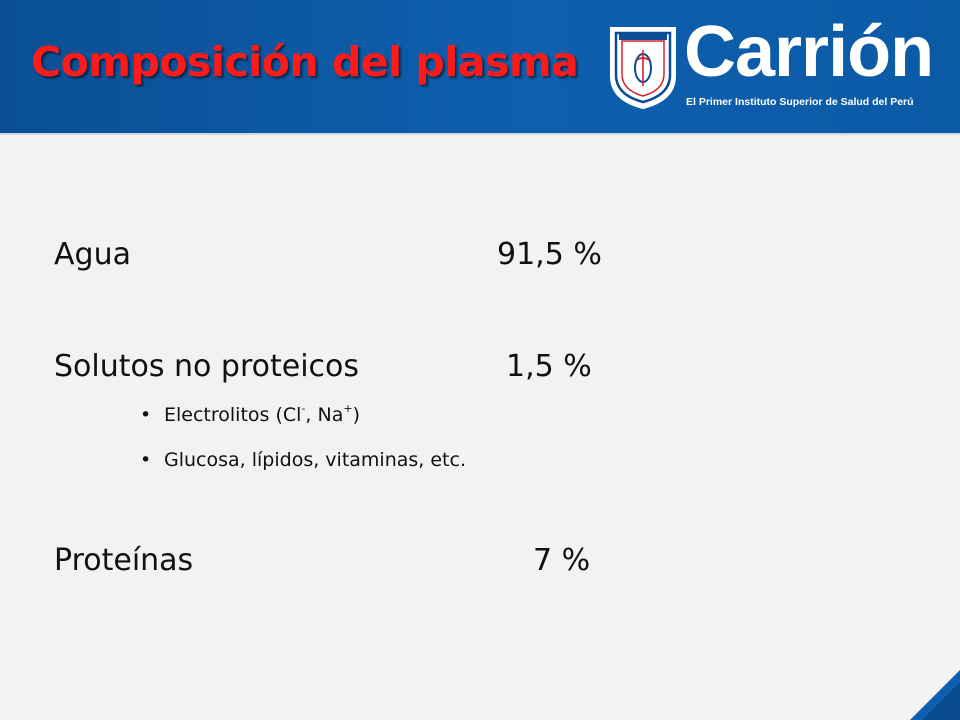  Describe the element at coordinates (305, 62) in the screenshot. I see `slide-title: Composición del plasma` at that location.